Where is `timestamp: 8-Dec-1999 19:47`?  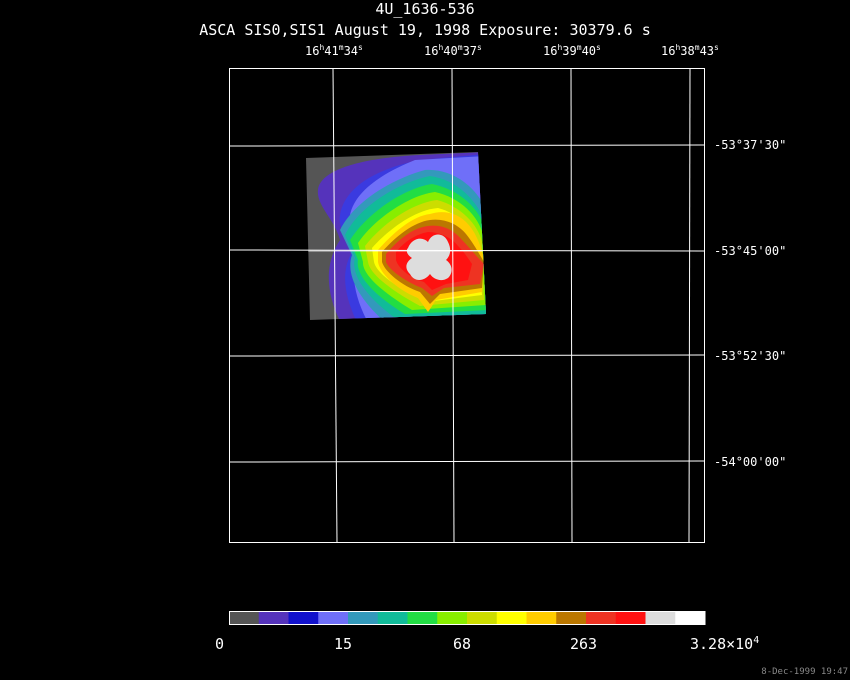
timestamp: 8-Dec-1999 19:47 is located at coordinates (804, 672).